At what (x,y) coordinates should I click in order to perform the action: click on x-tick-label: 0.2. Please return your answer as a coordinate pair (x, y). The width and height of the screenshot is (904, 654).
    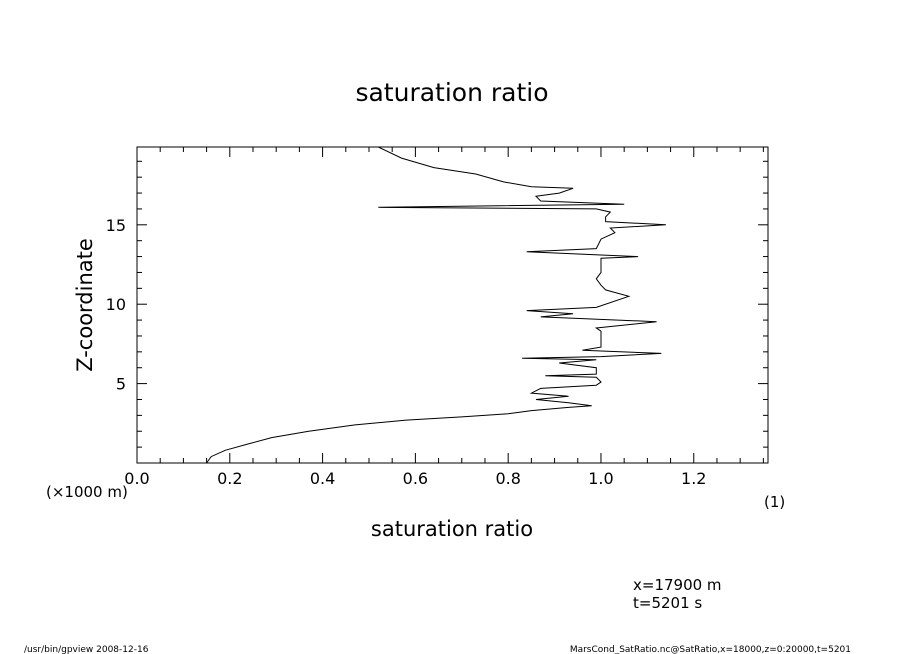
    Looking at the image, I should click on (229, 478).